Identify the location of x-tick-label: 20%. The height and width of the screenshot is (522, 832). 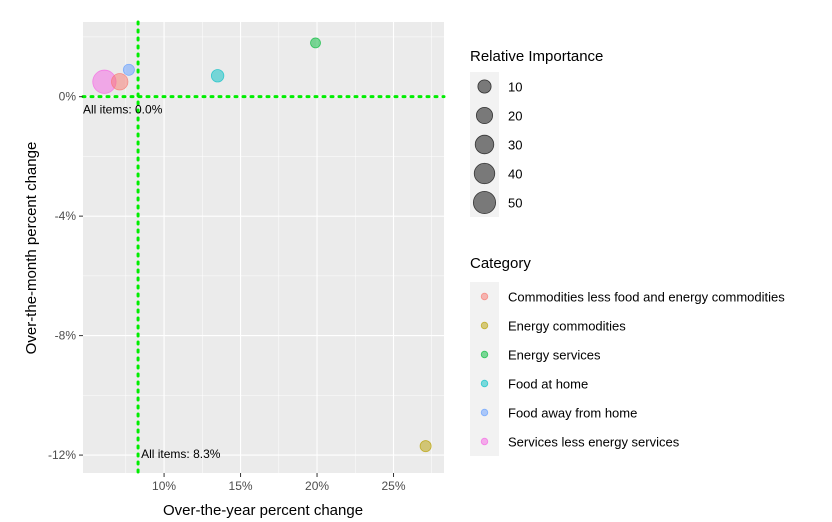
(317, 486).